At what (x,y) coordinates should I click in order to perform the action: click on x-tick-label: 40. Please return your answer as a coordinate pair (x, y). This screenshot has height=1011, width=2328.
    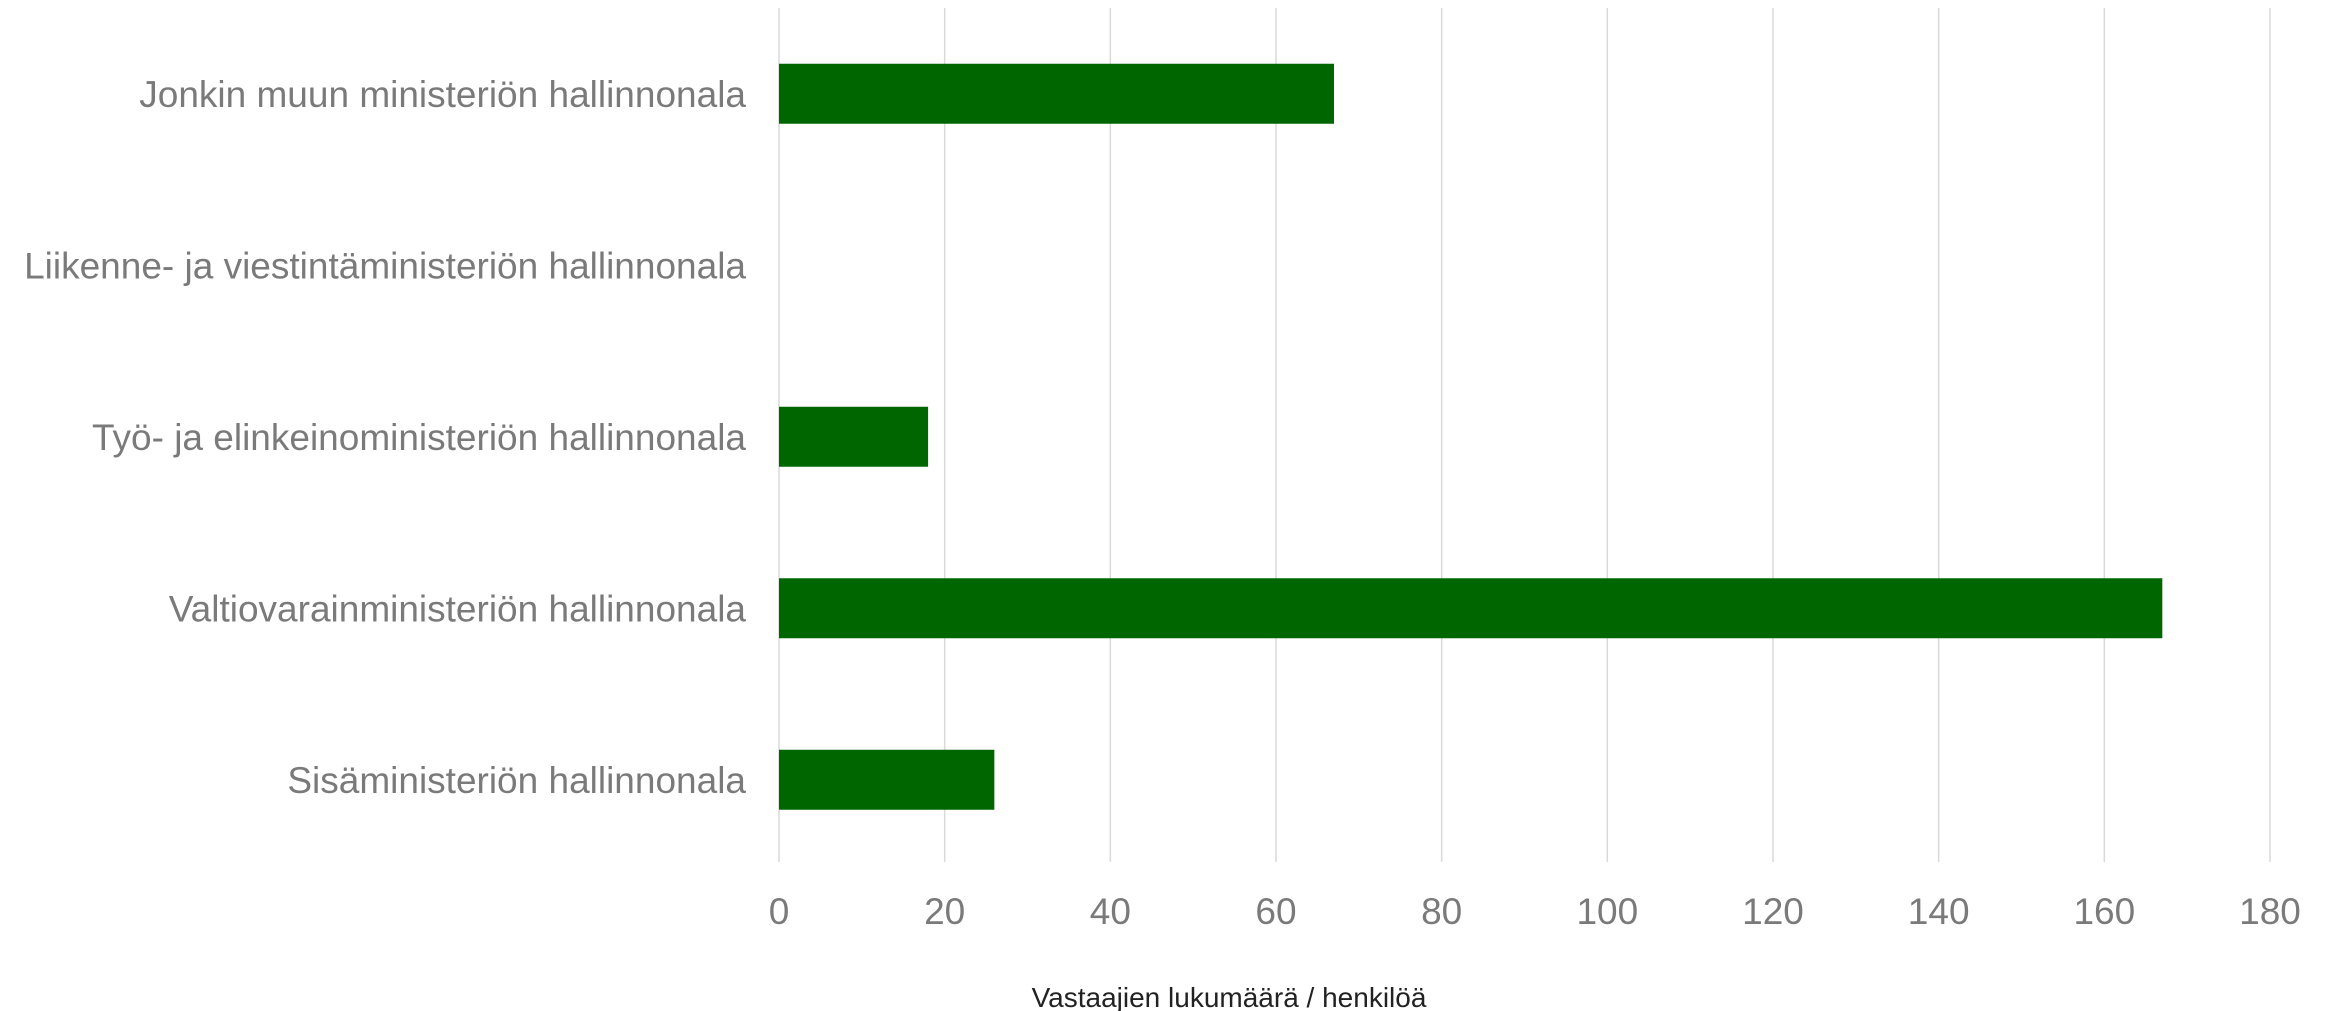
    Looking at the image, I should click on (1110, 911).